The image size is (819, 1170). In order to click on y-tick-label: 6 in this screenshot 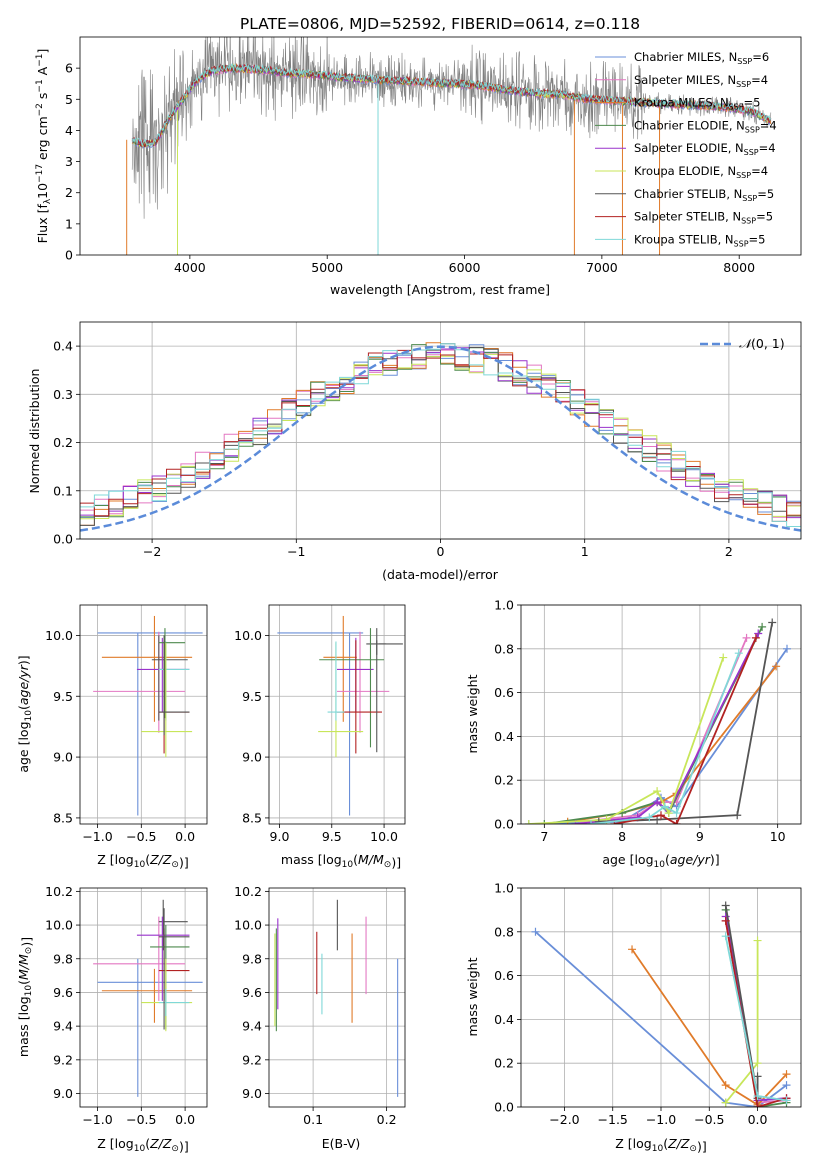, I will do `click(69, 68)`.